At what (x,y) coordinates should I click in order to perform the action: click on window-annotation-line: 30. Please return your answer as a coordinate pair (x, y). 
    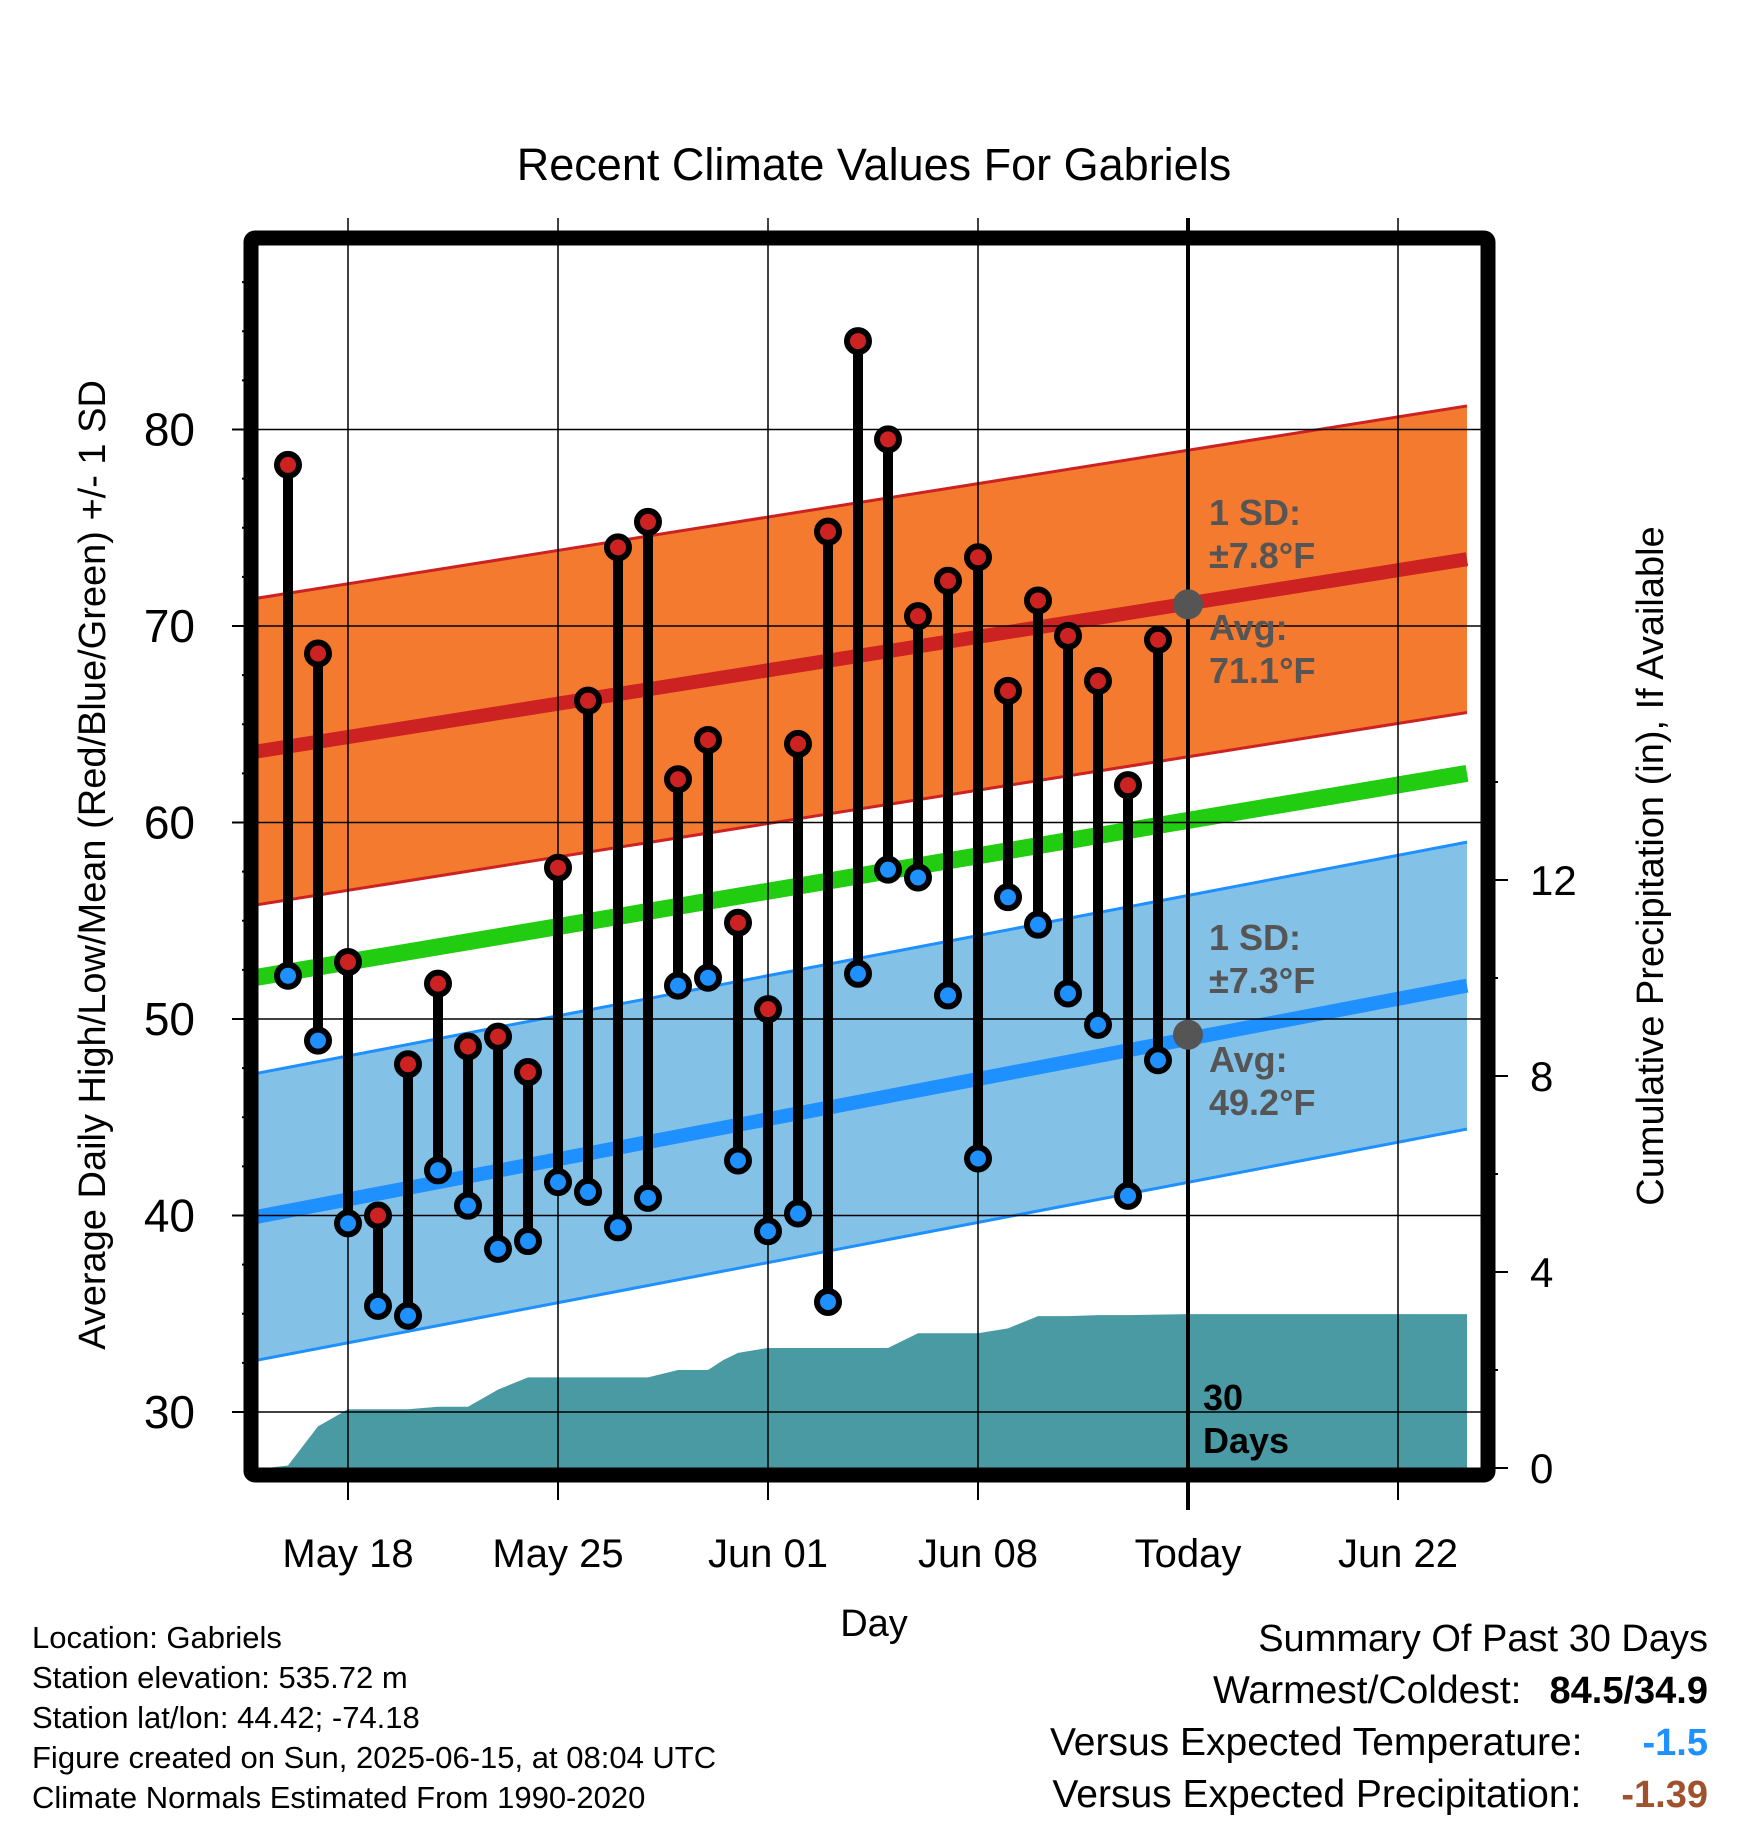
    Looking at the image, I should click on (1223, 1397).